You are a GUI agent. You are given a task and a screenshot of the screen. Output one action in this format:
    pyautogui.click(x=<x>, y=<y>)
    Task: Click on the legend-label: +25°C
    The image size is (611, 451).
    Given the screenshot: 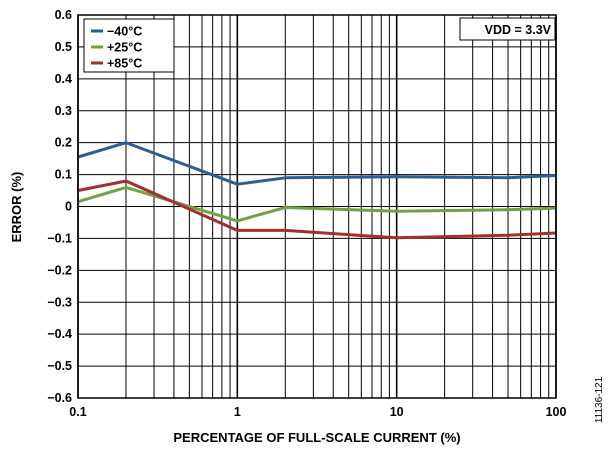 What is the action you would take?
    pyautogui.click(x=124, y=48)
    